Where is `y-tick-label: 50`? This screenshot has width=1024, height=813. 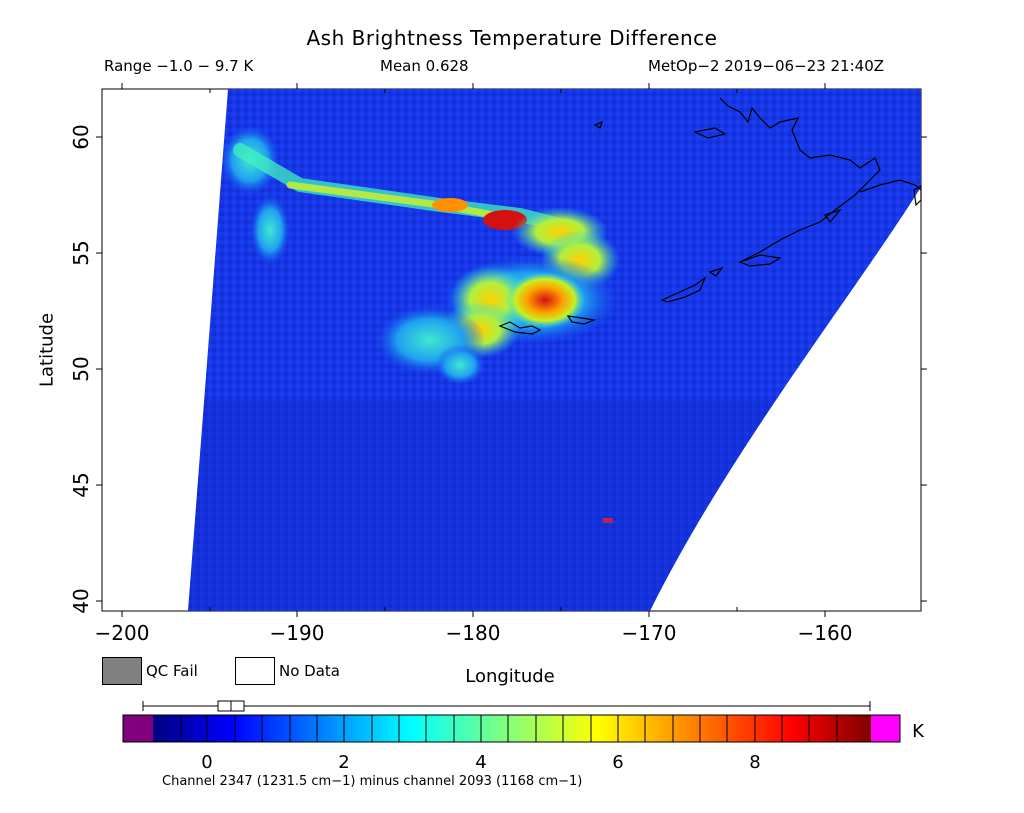
y-tick-label: 50 is located at coordinates (81, 368).